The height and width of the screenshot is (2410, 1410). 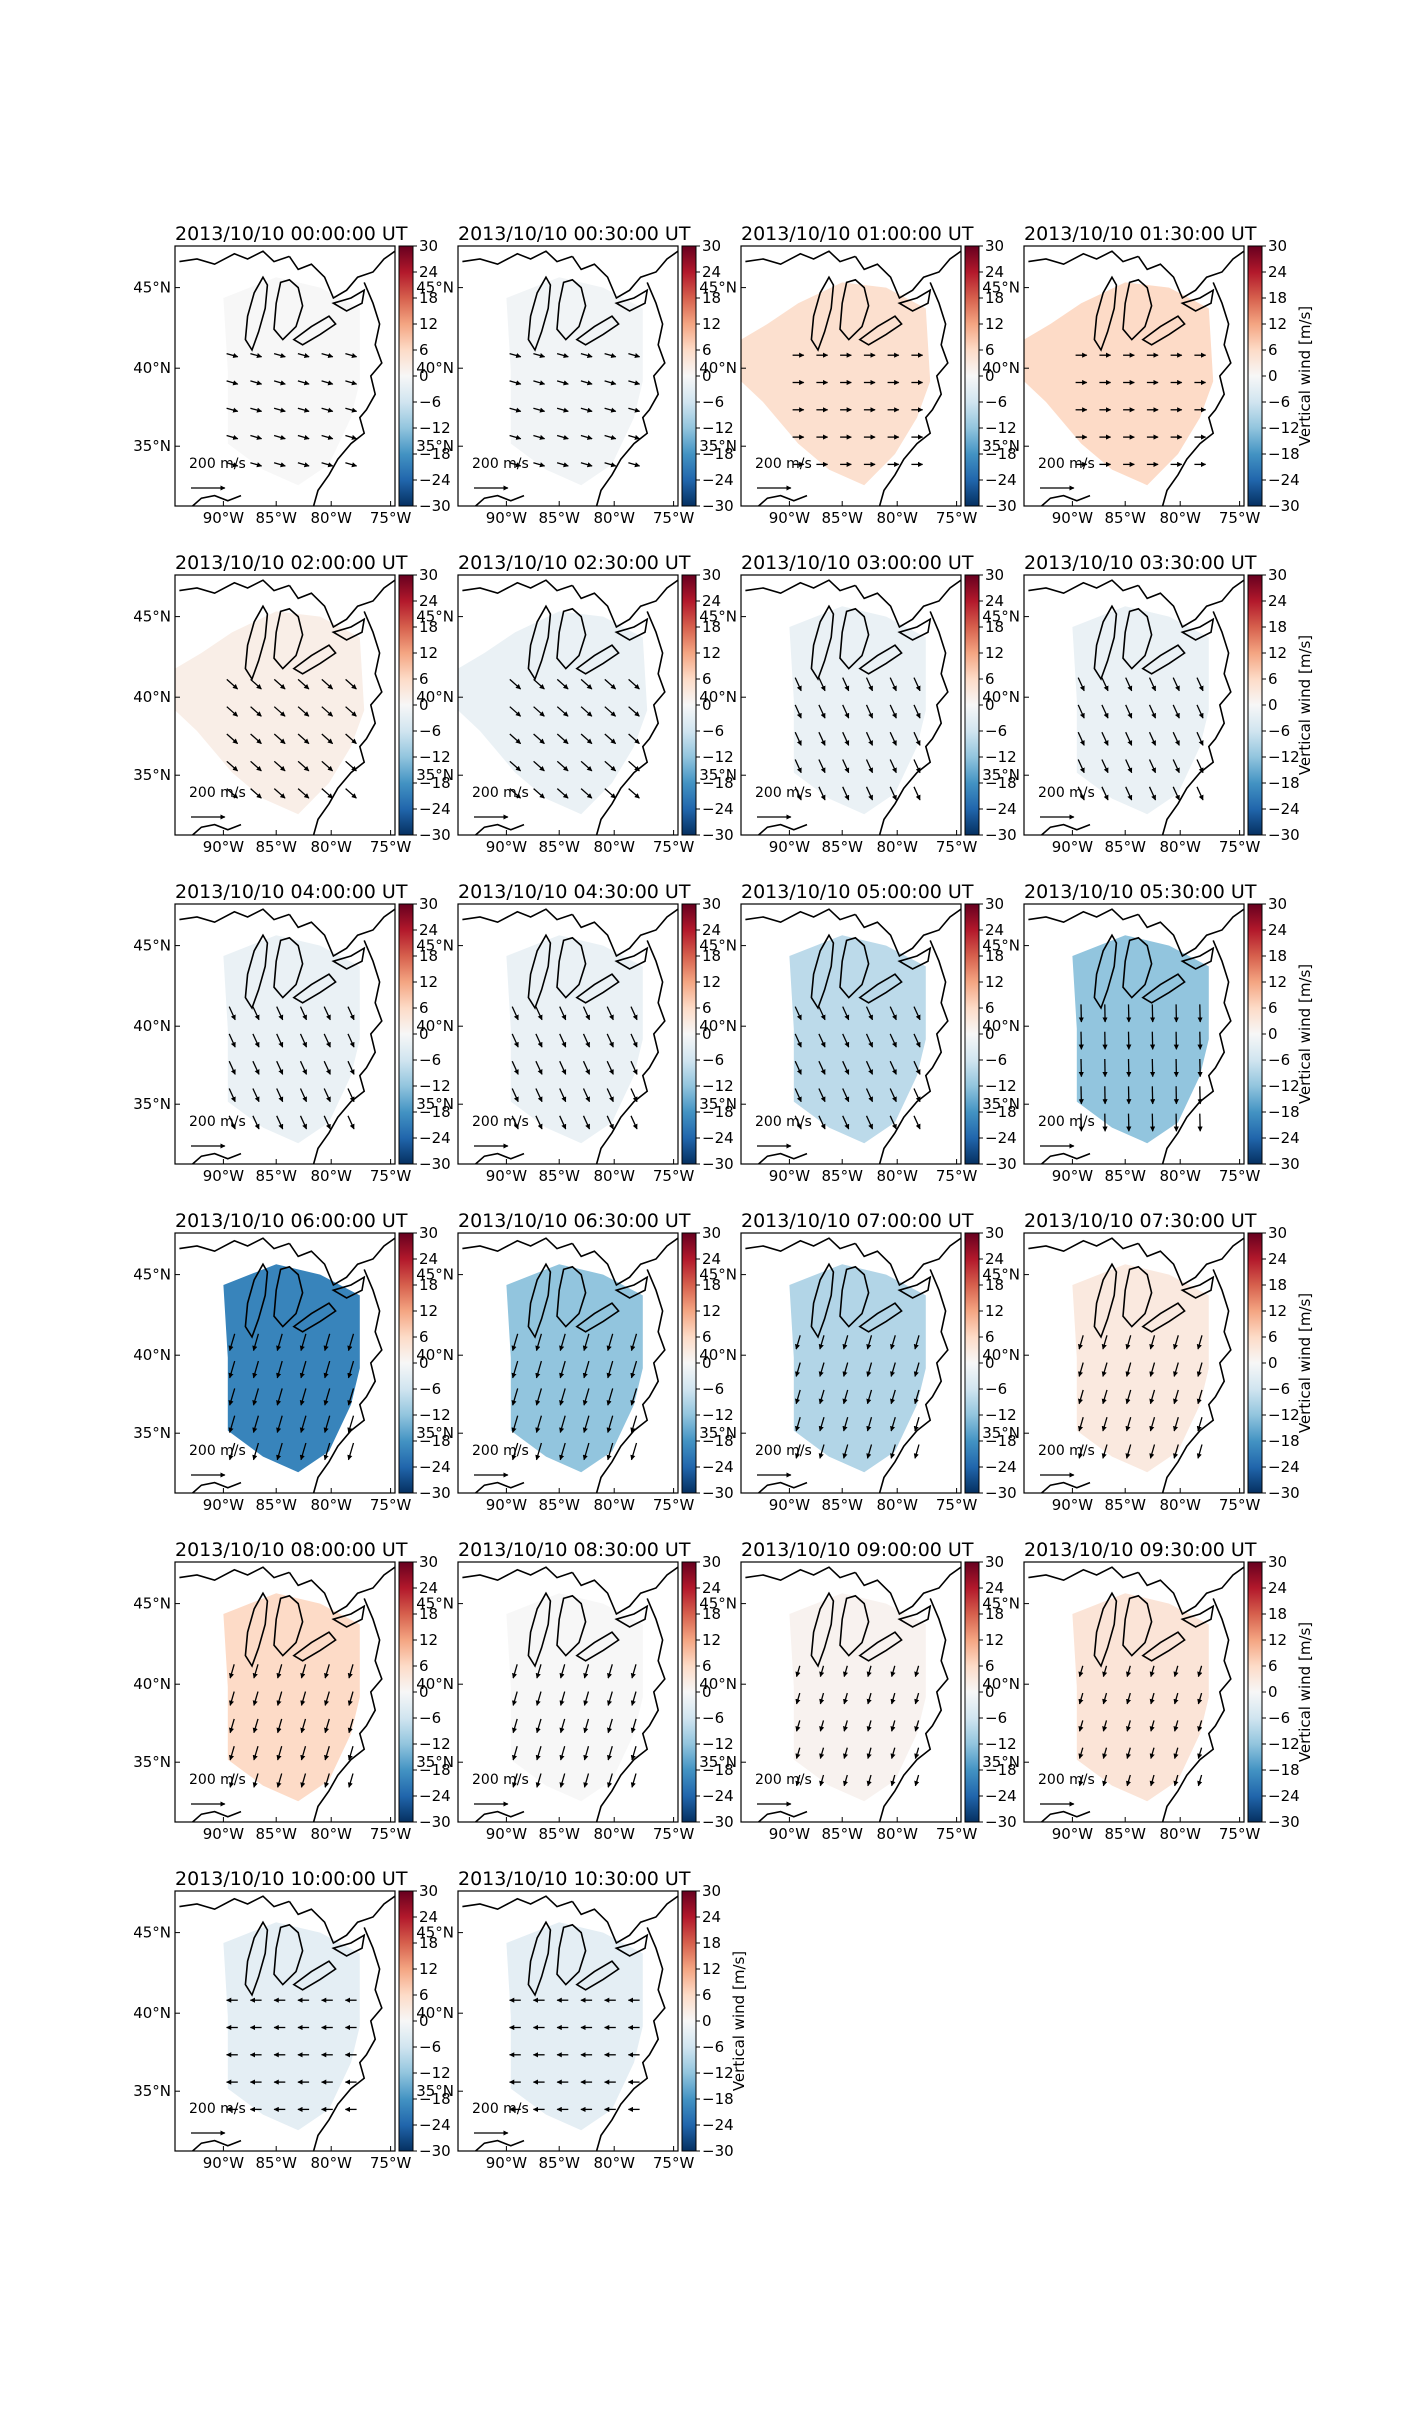 I want to click on panel-title: 2013/10/10 07:30:00 UT, so click(x=1140, y=1221).